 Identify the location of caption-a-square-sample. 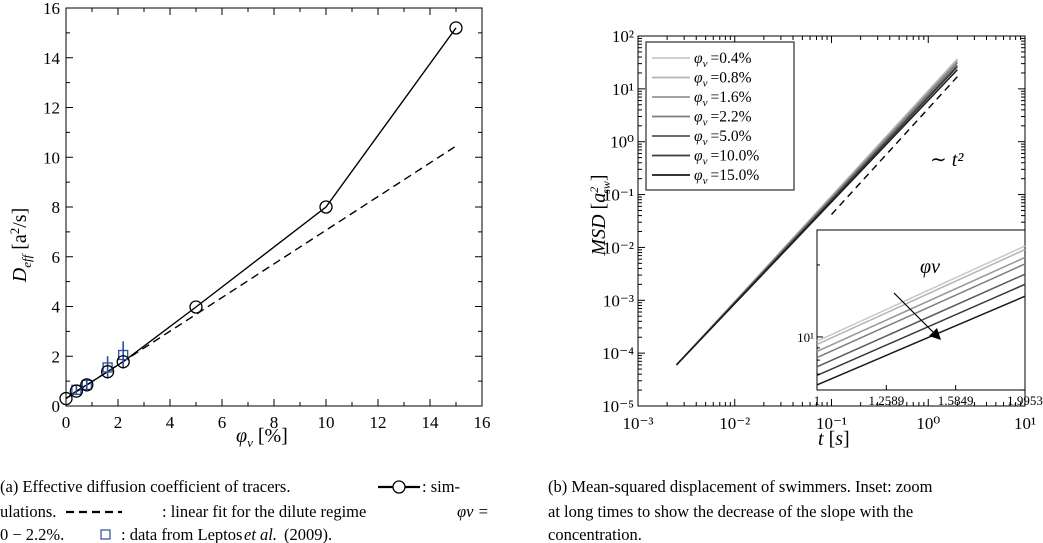
(105, 534).